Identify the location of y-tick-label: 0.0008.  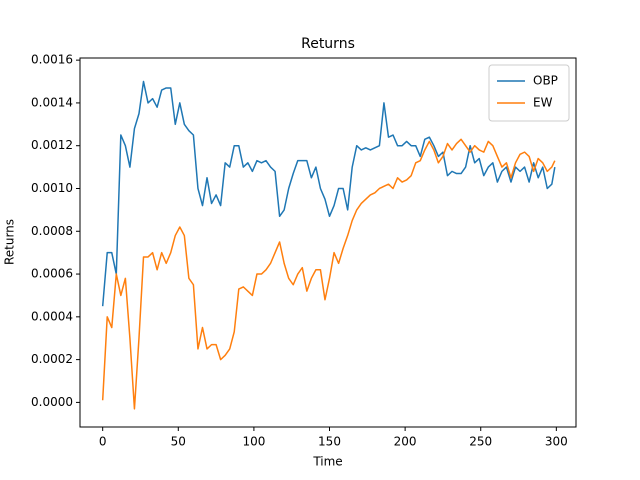
(52, 231).